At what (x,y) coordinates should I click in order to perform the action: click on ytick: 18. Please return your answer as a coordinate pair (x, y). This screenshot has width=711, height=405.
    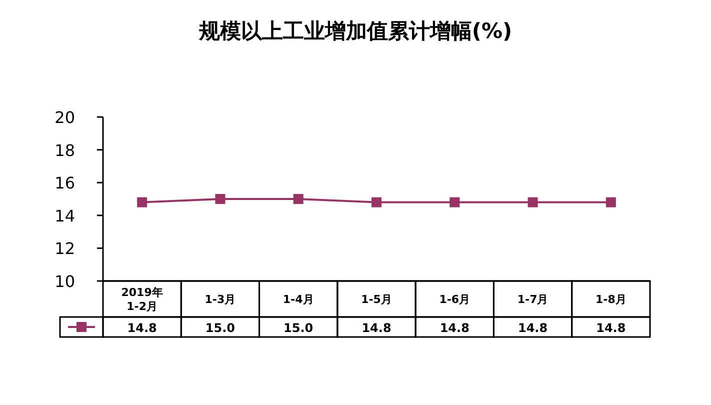
    Looking at the image, I should click on (64, 150).